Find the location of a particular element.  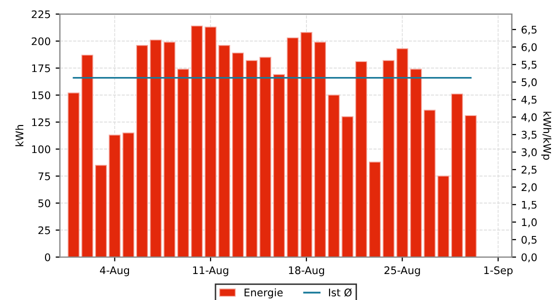

y2-tick-label: 0,5 is located at coordinates (529, 240).